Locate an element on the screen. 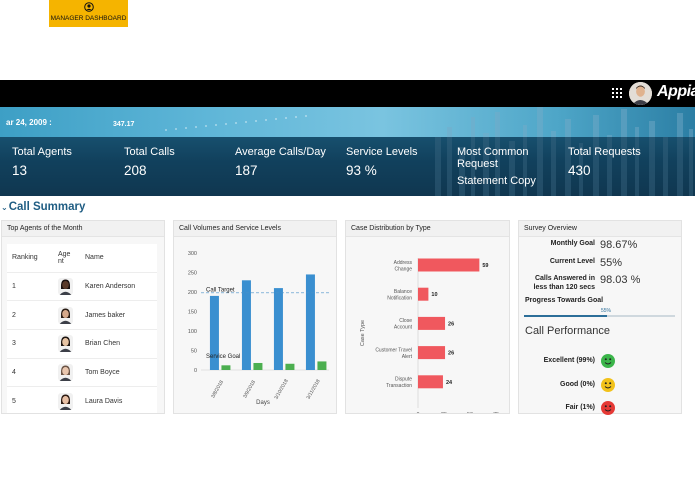  y-tick-label: 150 is located at coordinates (192, 313).